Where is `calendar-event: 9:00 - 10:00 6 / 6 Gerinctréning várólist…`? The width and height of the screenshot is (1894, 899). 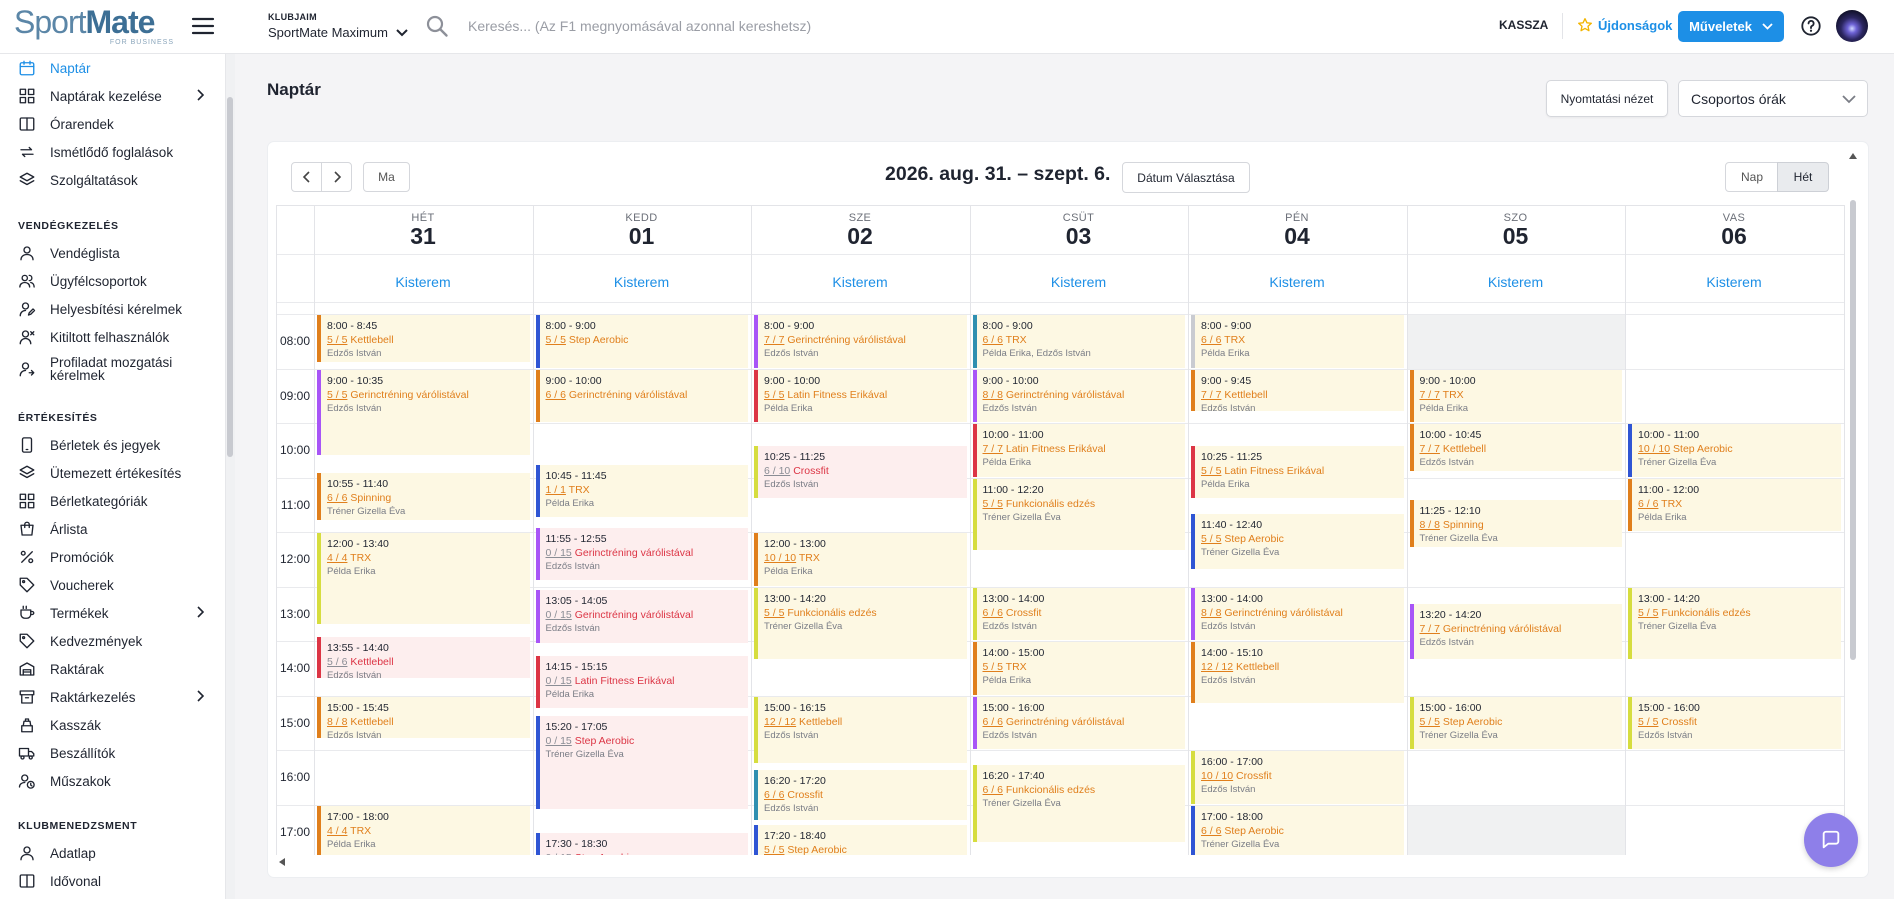 calendar-event: 9:00 - 10:00 6 / 6 Gerinctréning várólist… is located at coordinates (641, 395).